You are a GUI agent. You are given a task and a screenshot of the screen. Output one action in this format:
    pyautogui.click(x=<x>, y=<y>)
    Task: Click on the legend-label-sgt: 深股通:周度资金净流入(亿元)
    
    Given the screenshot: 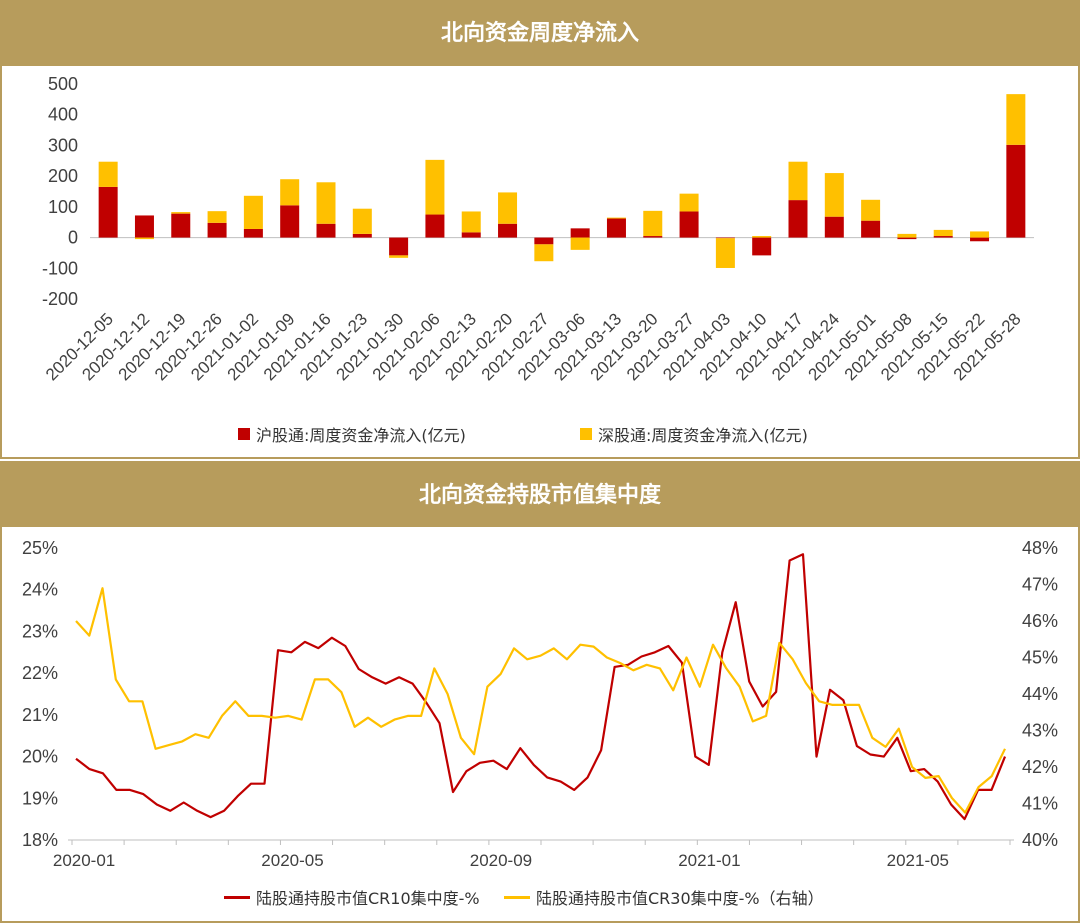 What is the action you would take?
    pyautogui.click(x=703, y=435)
    